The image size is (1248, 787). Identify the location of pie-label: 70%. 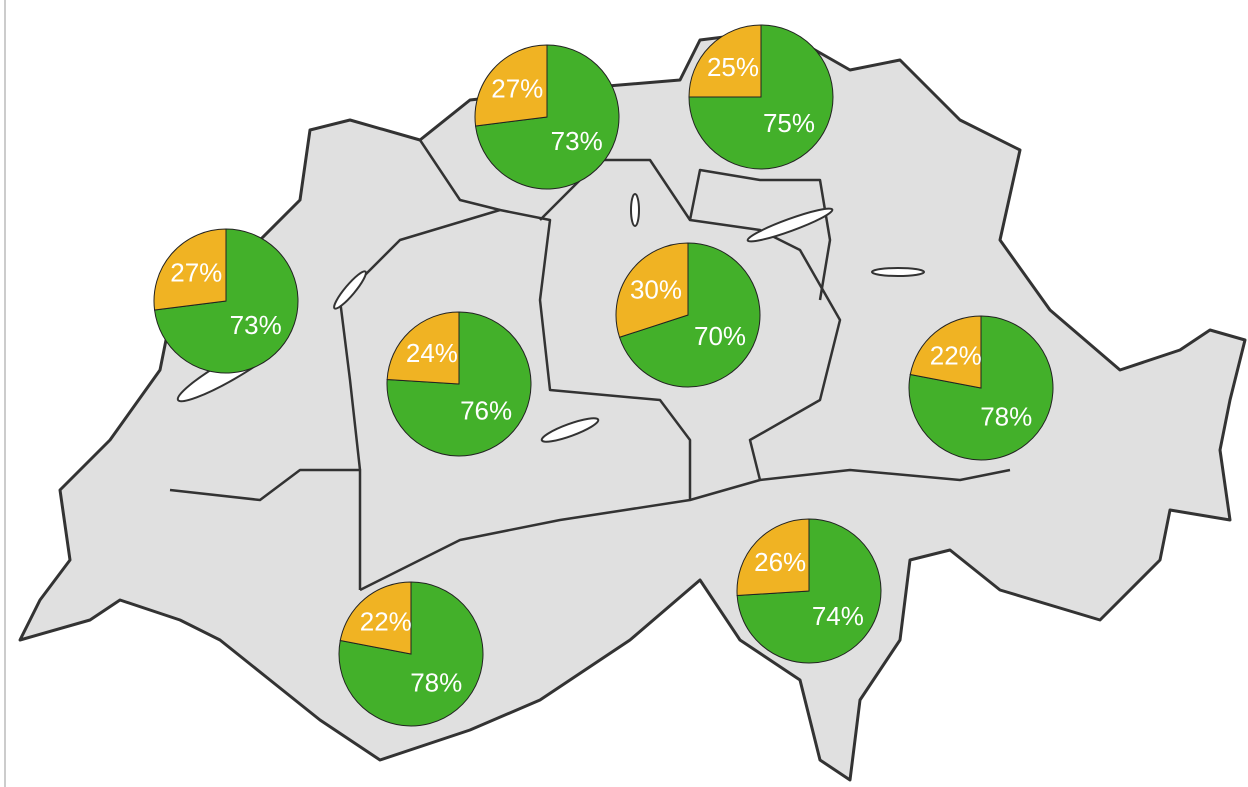
(720, 336).